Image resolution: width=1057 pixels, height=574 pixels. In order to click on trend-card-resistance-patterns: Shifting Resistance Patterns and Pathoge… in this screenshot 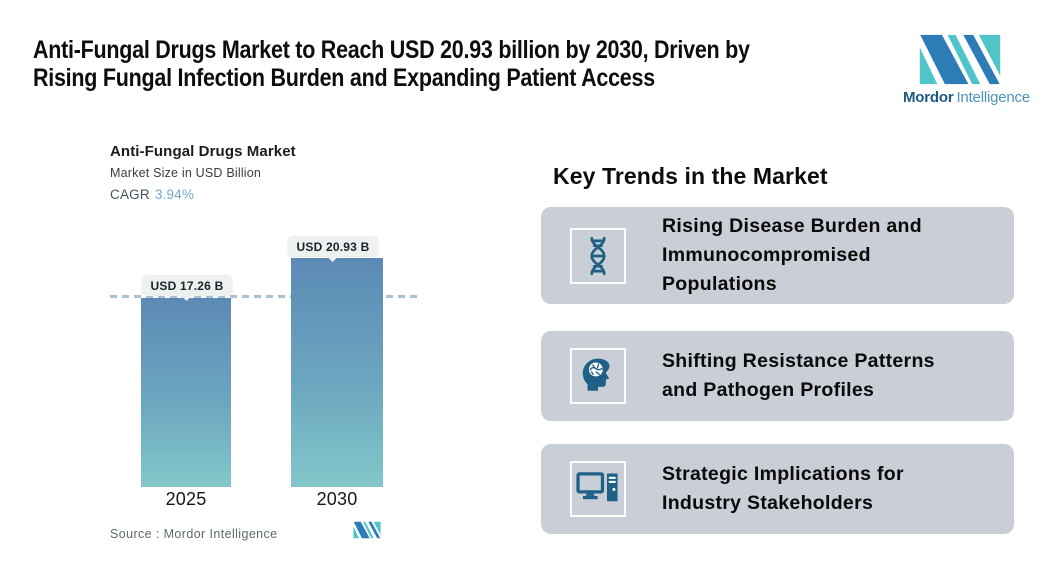, I will do `click(777, 376)`.